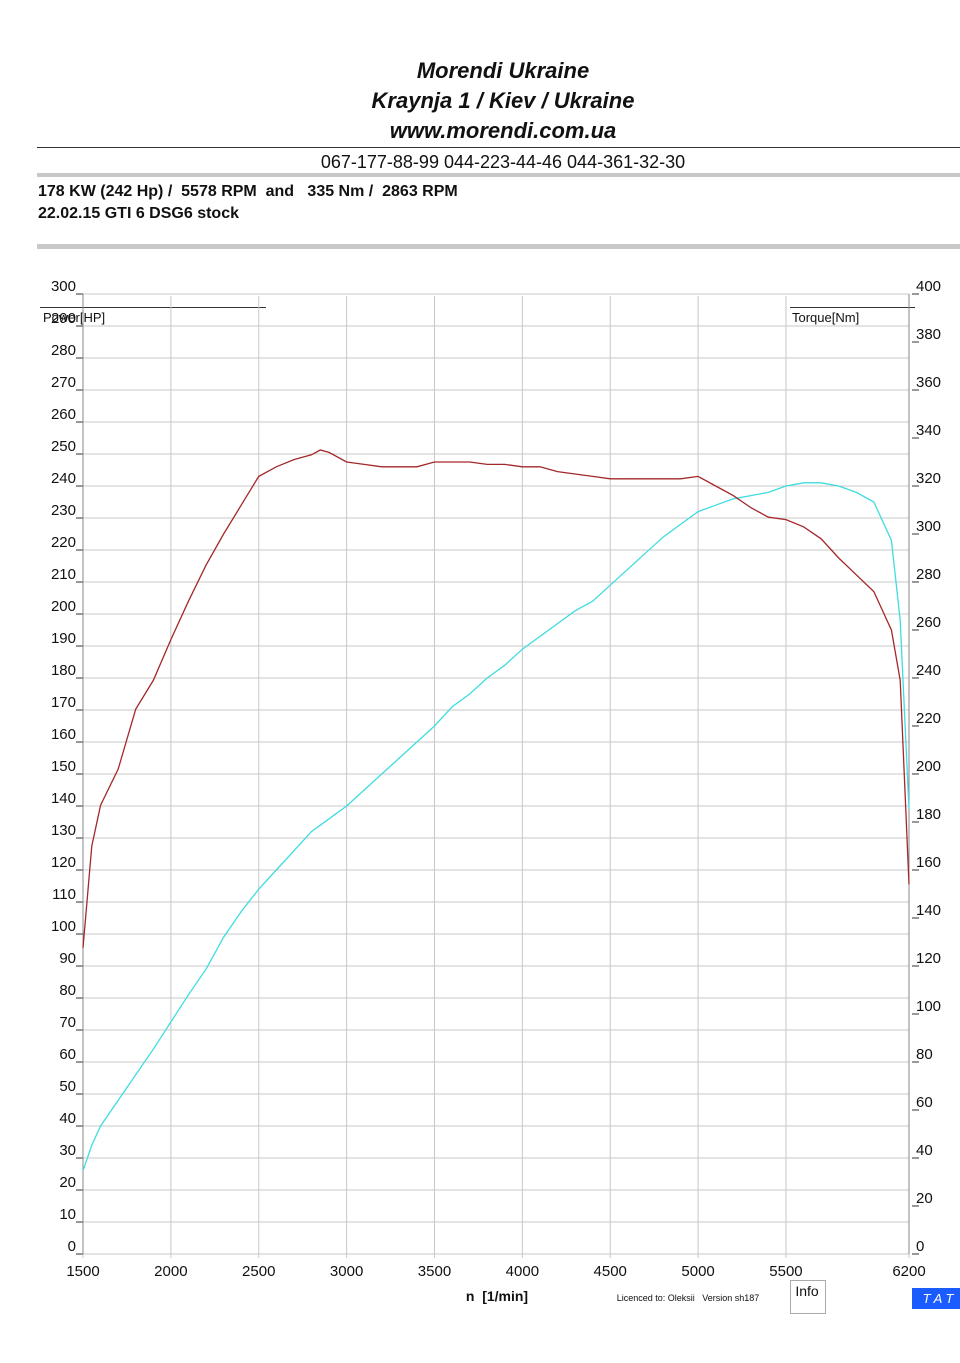 The image size is (960, 1363). I want to click on y-tick-label: 140, so click(63, 798).